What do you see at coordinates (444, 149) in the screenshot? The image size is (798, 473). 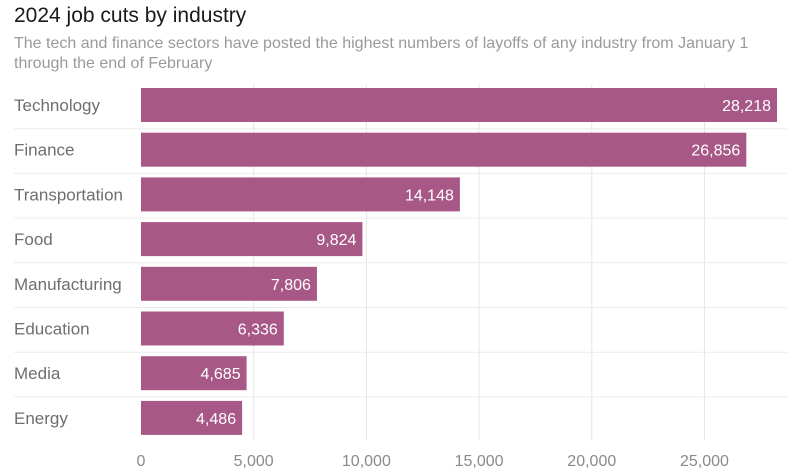 I see `bar-finance` at bounding box center [444, 149].